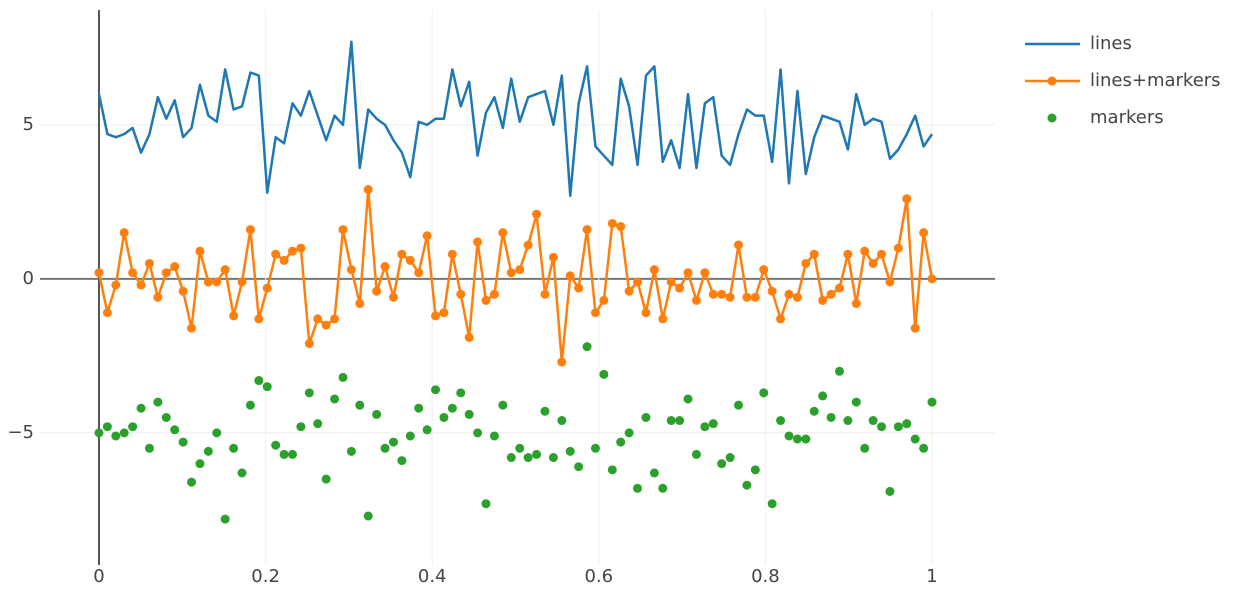 This screenshot has width=1257, height=592. I want to click on x-tick-label: 0.4, so click(432, 576).